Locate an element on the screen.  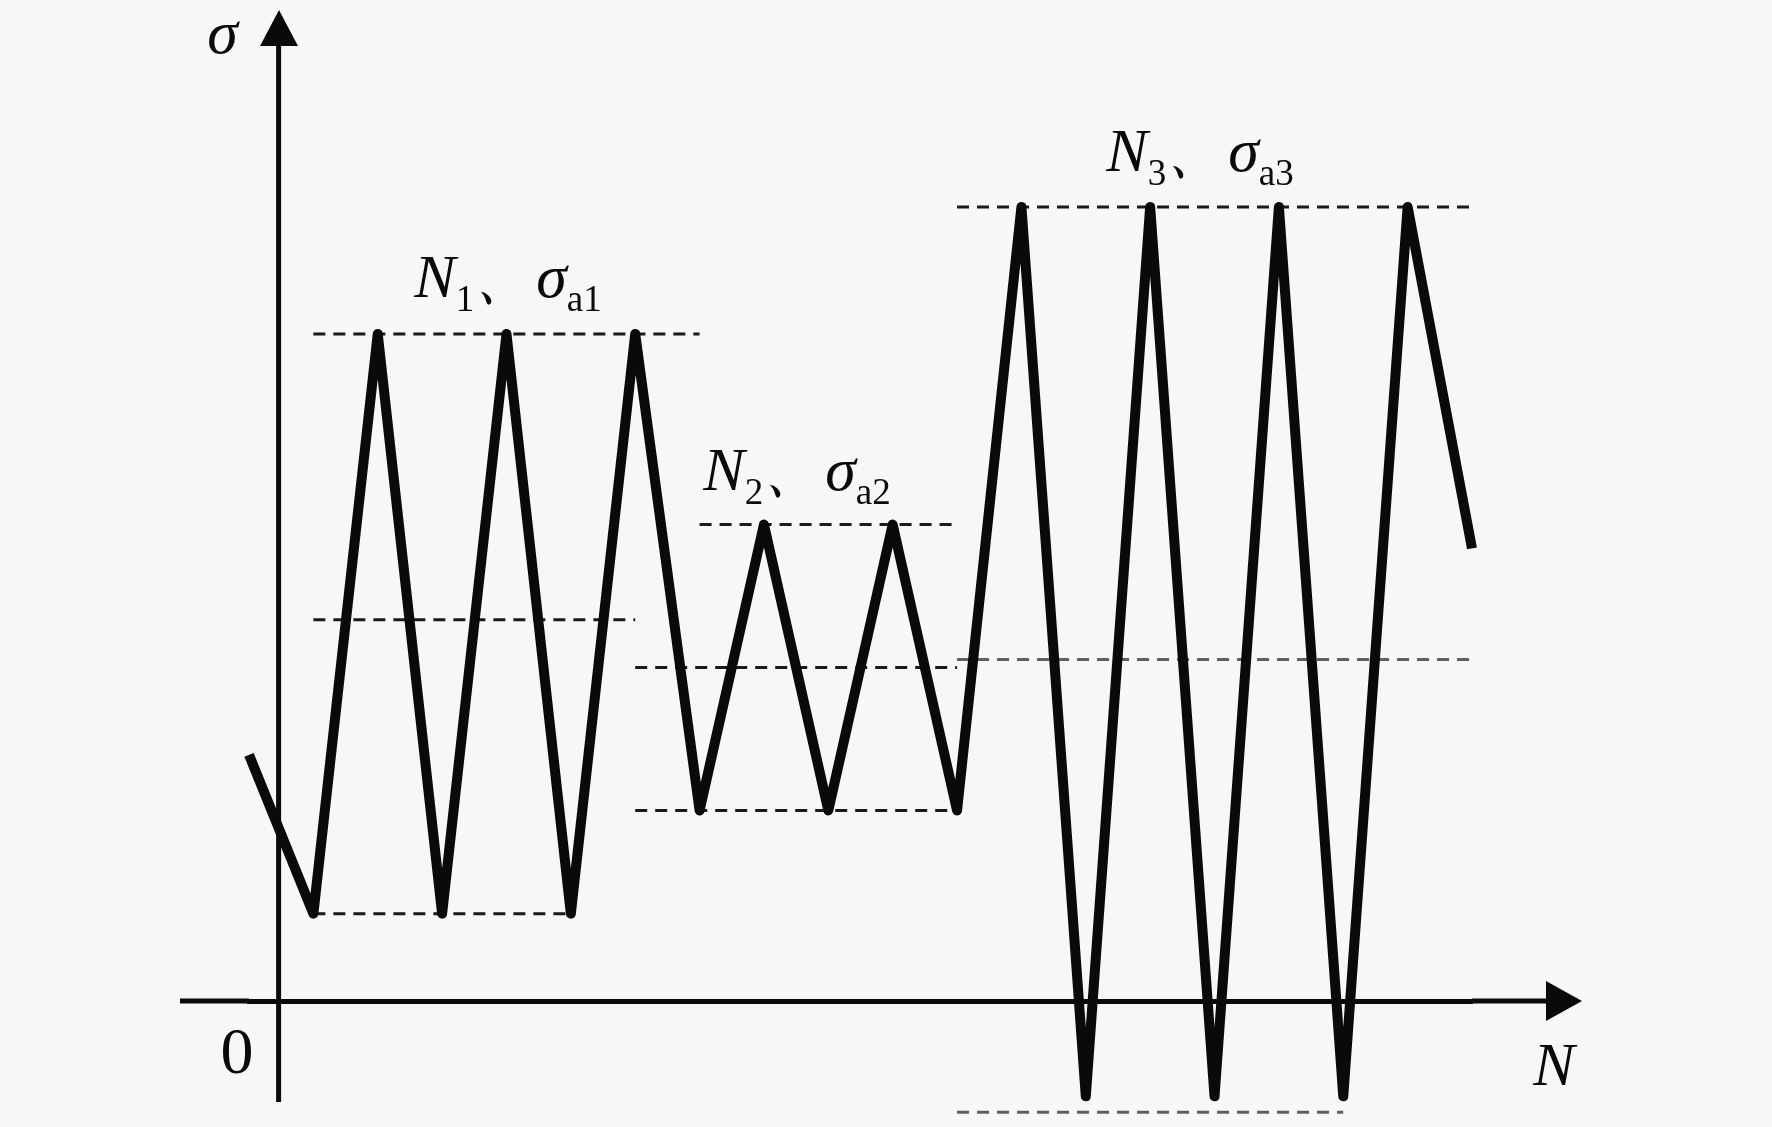
annotation: 0 is located at coordinates (237, 1050).